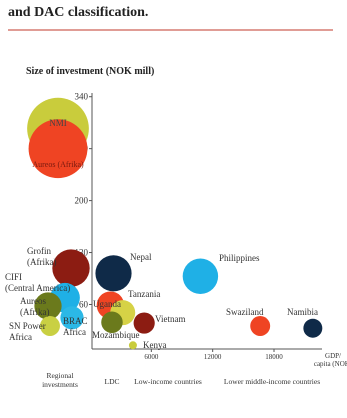 The image size is (347, 418). Describe the element at coordinates (84, 304) in the screenshot. I see `y-tick-label: 60` at that location.